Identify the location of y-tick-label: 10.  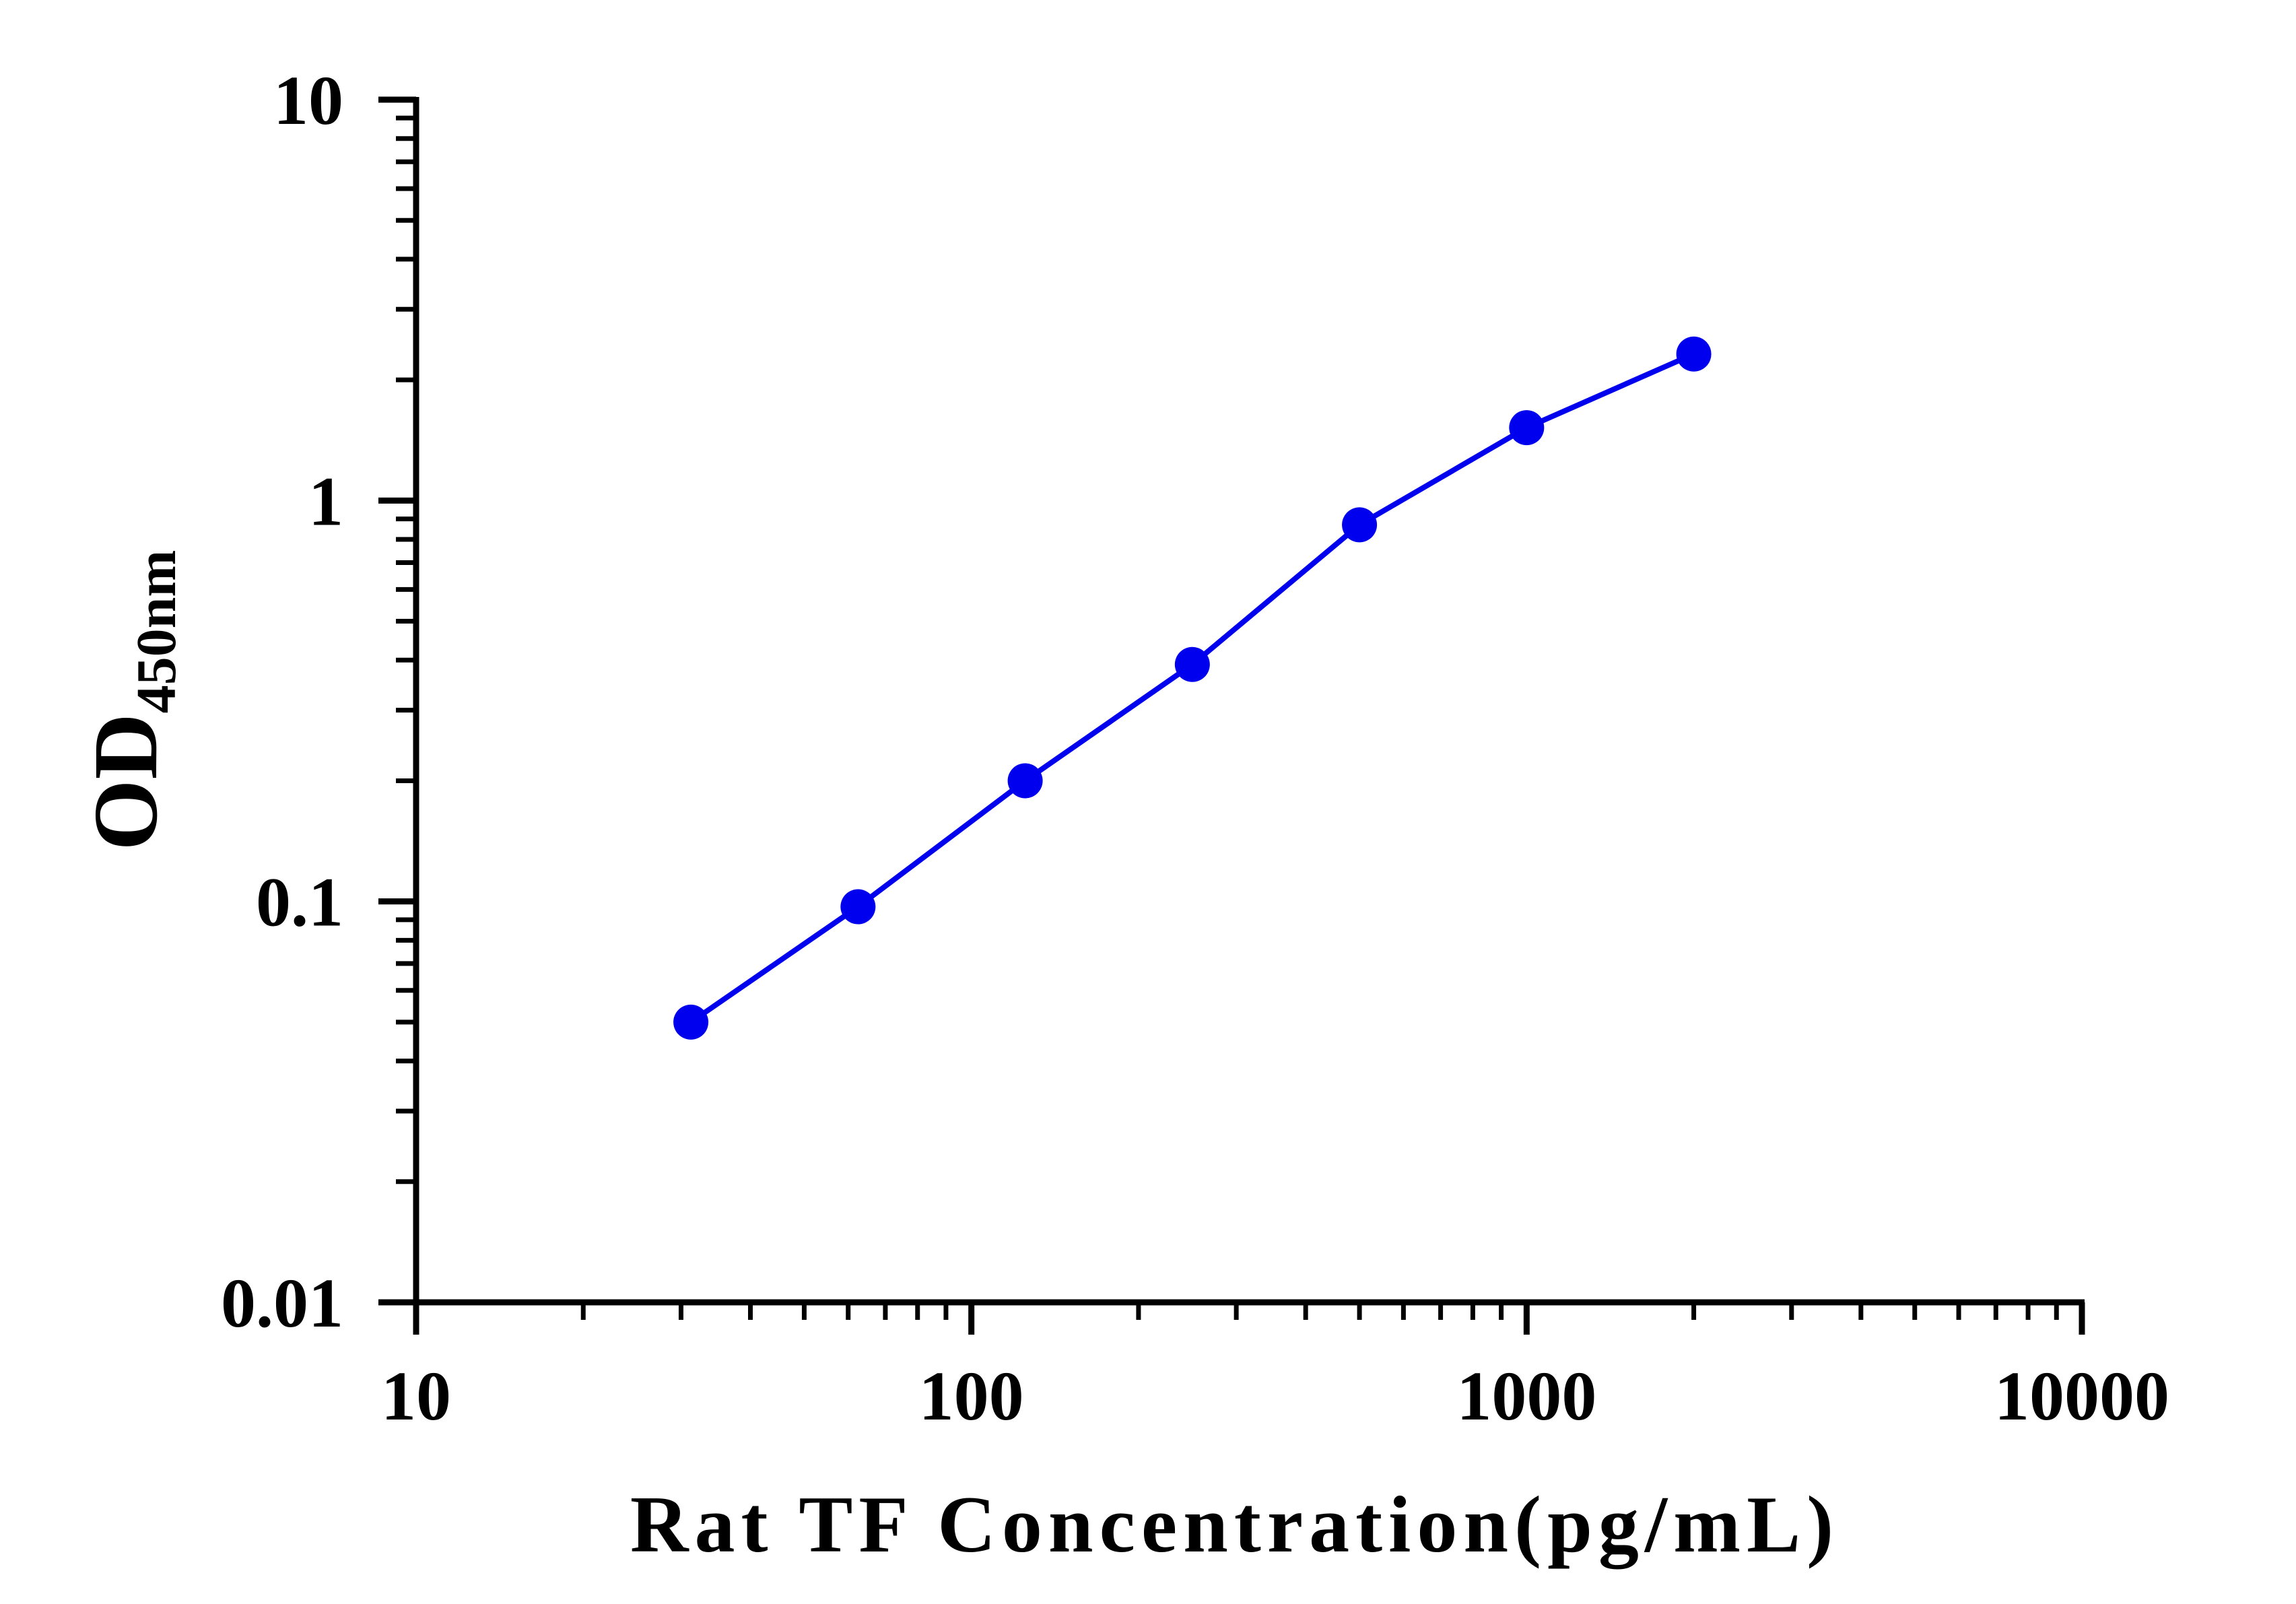
(308, 100).